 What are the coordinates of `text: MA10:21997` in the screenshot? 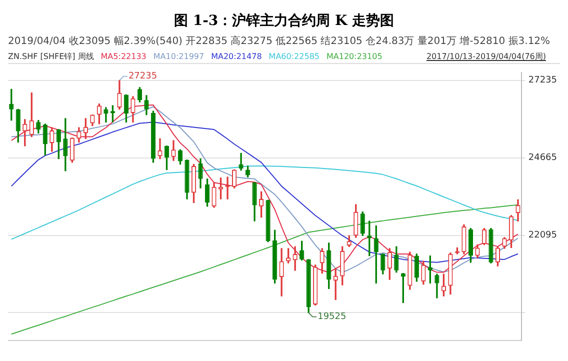 It's located at (178, 56).